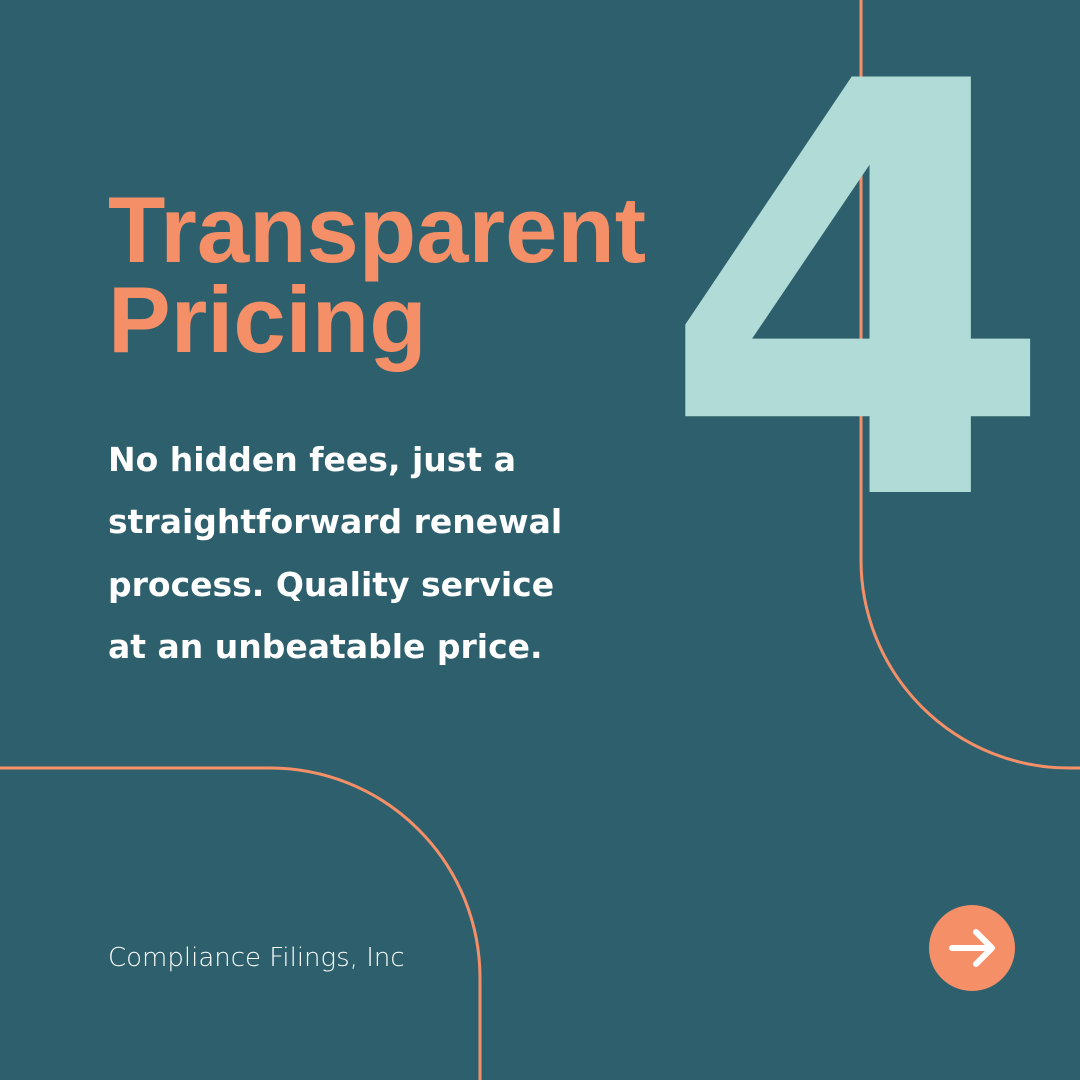 The width and height of the screenshot is (1080, 1080). What do you see at coordinates (312, 459) in the screenshot?
I see `body-line: No hidden fees, just a` at bounding box center [312, 459].